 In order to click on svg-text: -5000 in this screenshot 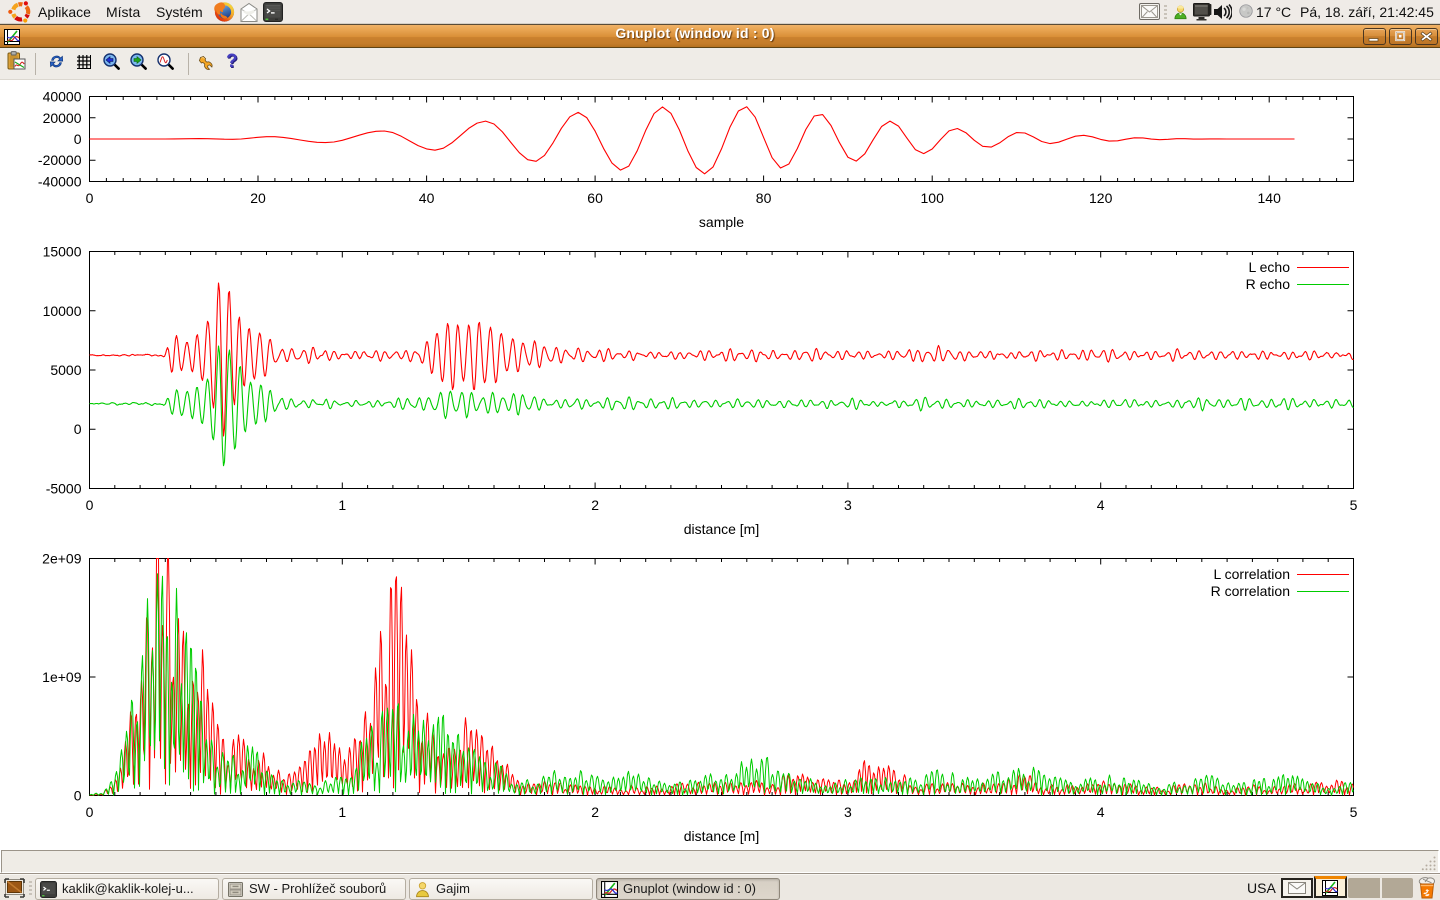, I will do `click(64, 489)`.